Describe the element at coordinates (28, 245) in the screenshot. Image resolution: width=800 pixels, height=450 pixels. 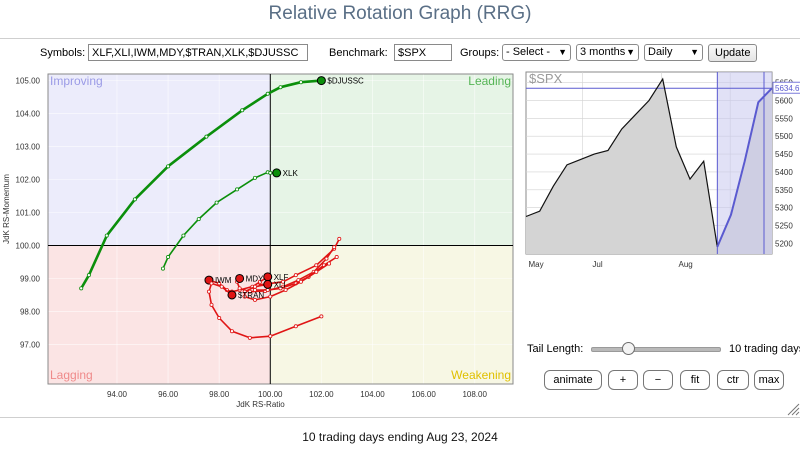
I see `y-tick-label: 100.00` at that location.